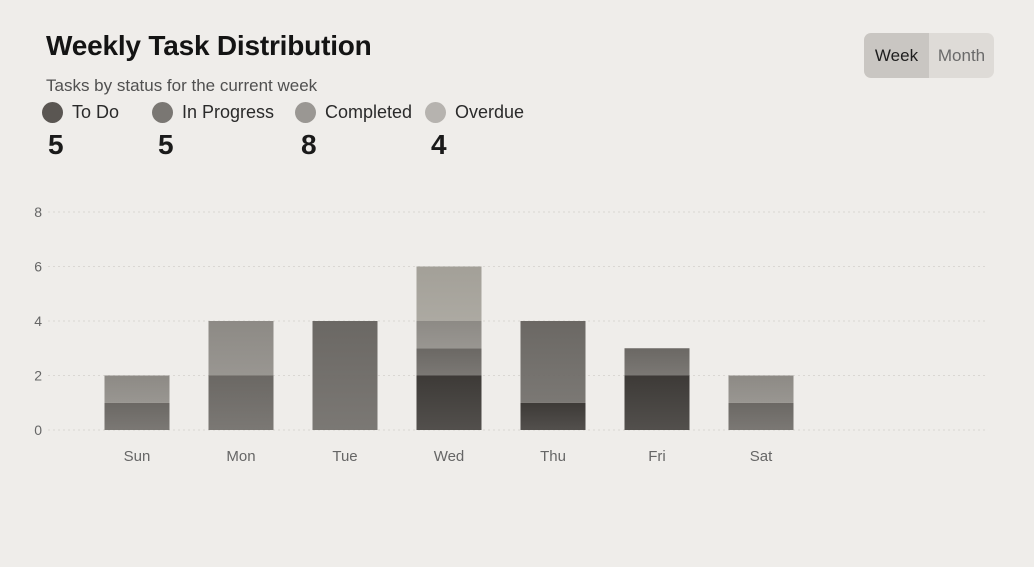  Describe the element at coordinates (761, 389) in the screenshot. I see `bar-segment-completed-sat` at that location.